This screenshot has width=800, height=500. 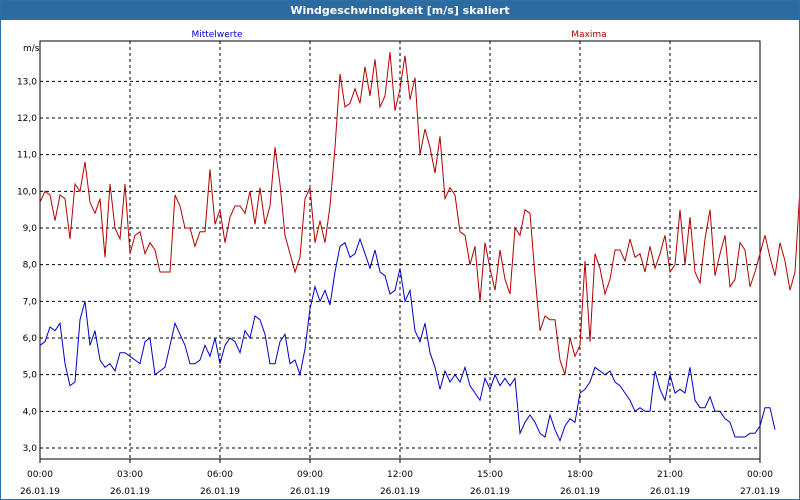 I want to click on y-tick-label: 12,0, so click(x=27, y=119).